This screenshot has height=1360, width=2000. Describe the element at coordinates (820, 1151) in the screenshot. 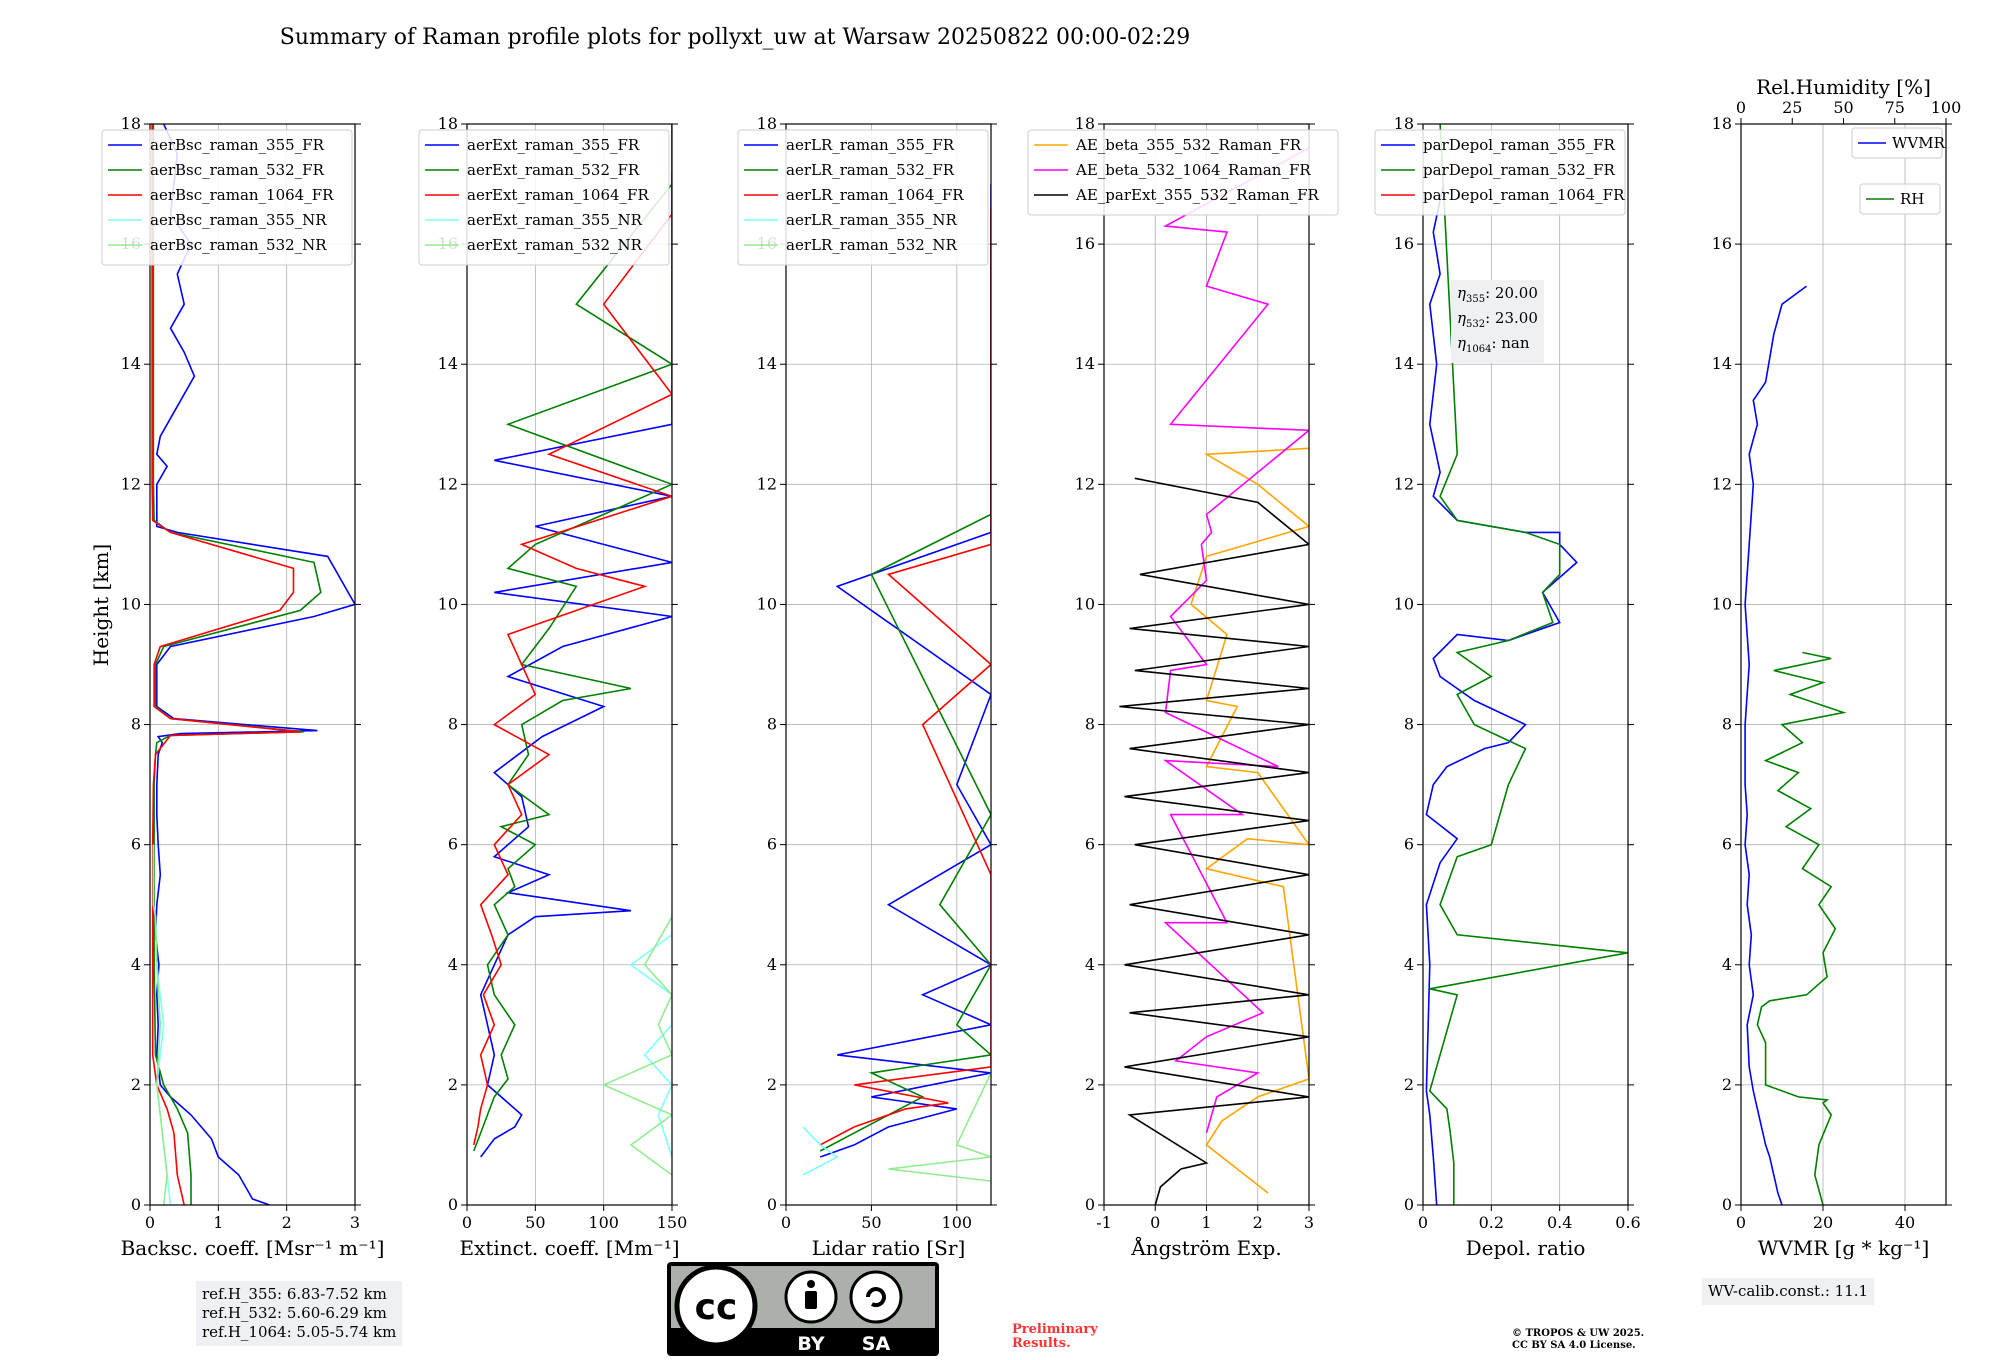

I see `series-line-aerLR_raman_355_NR` at that location.